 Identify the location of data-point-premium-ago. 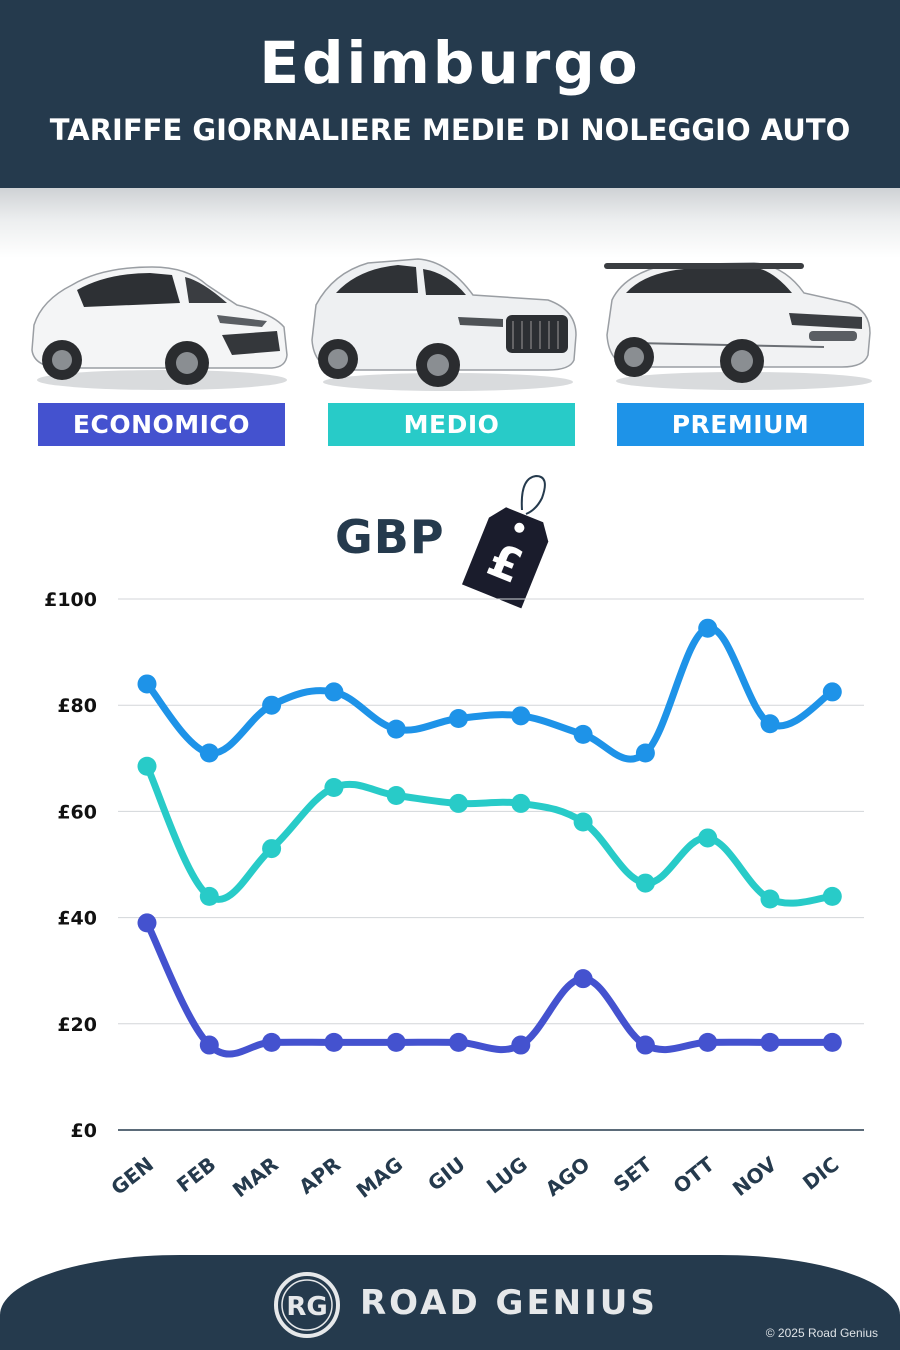
(583, 734).